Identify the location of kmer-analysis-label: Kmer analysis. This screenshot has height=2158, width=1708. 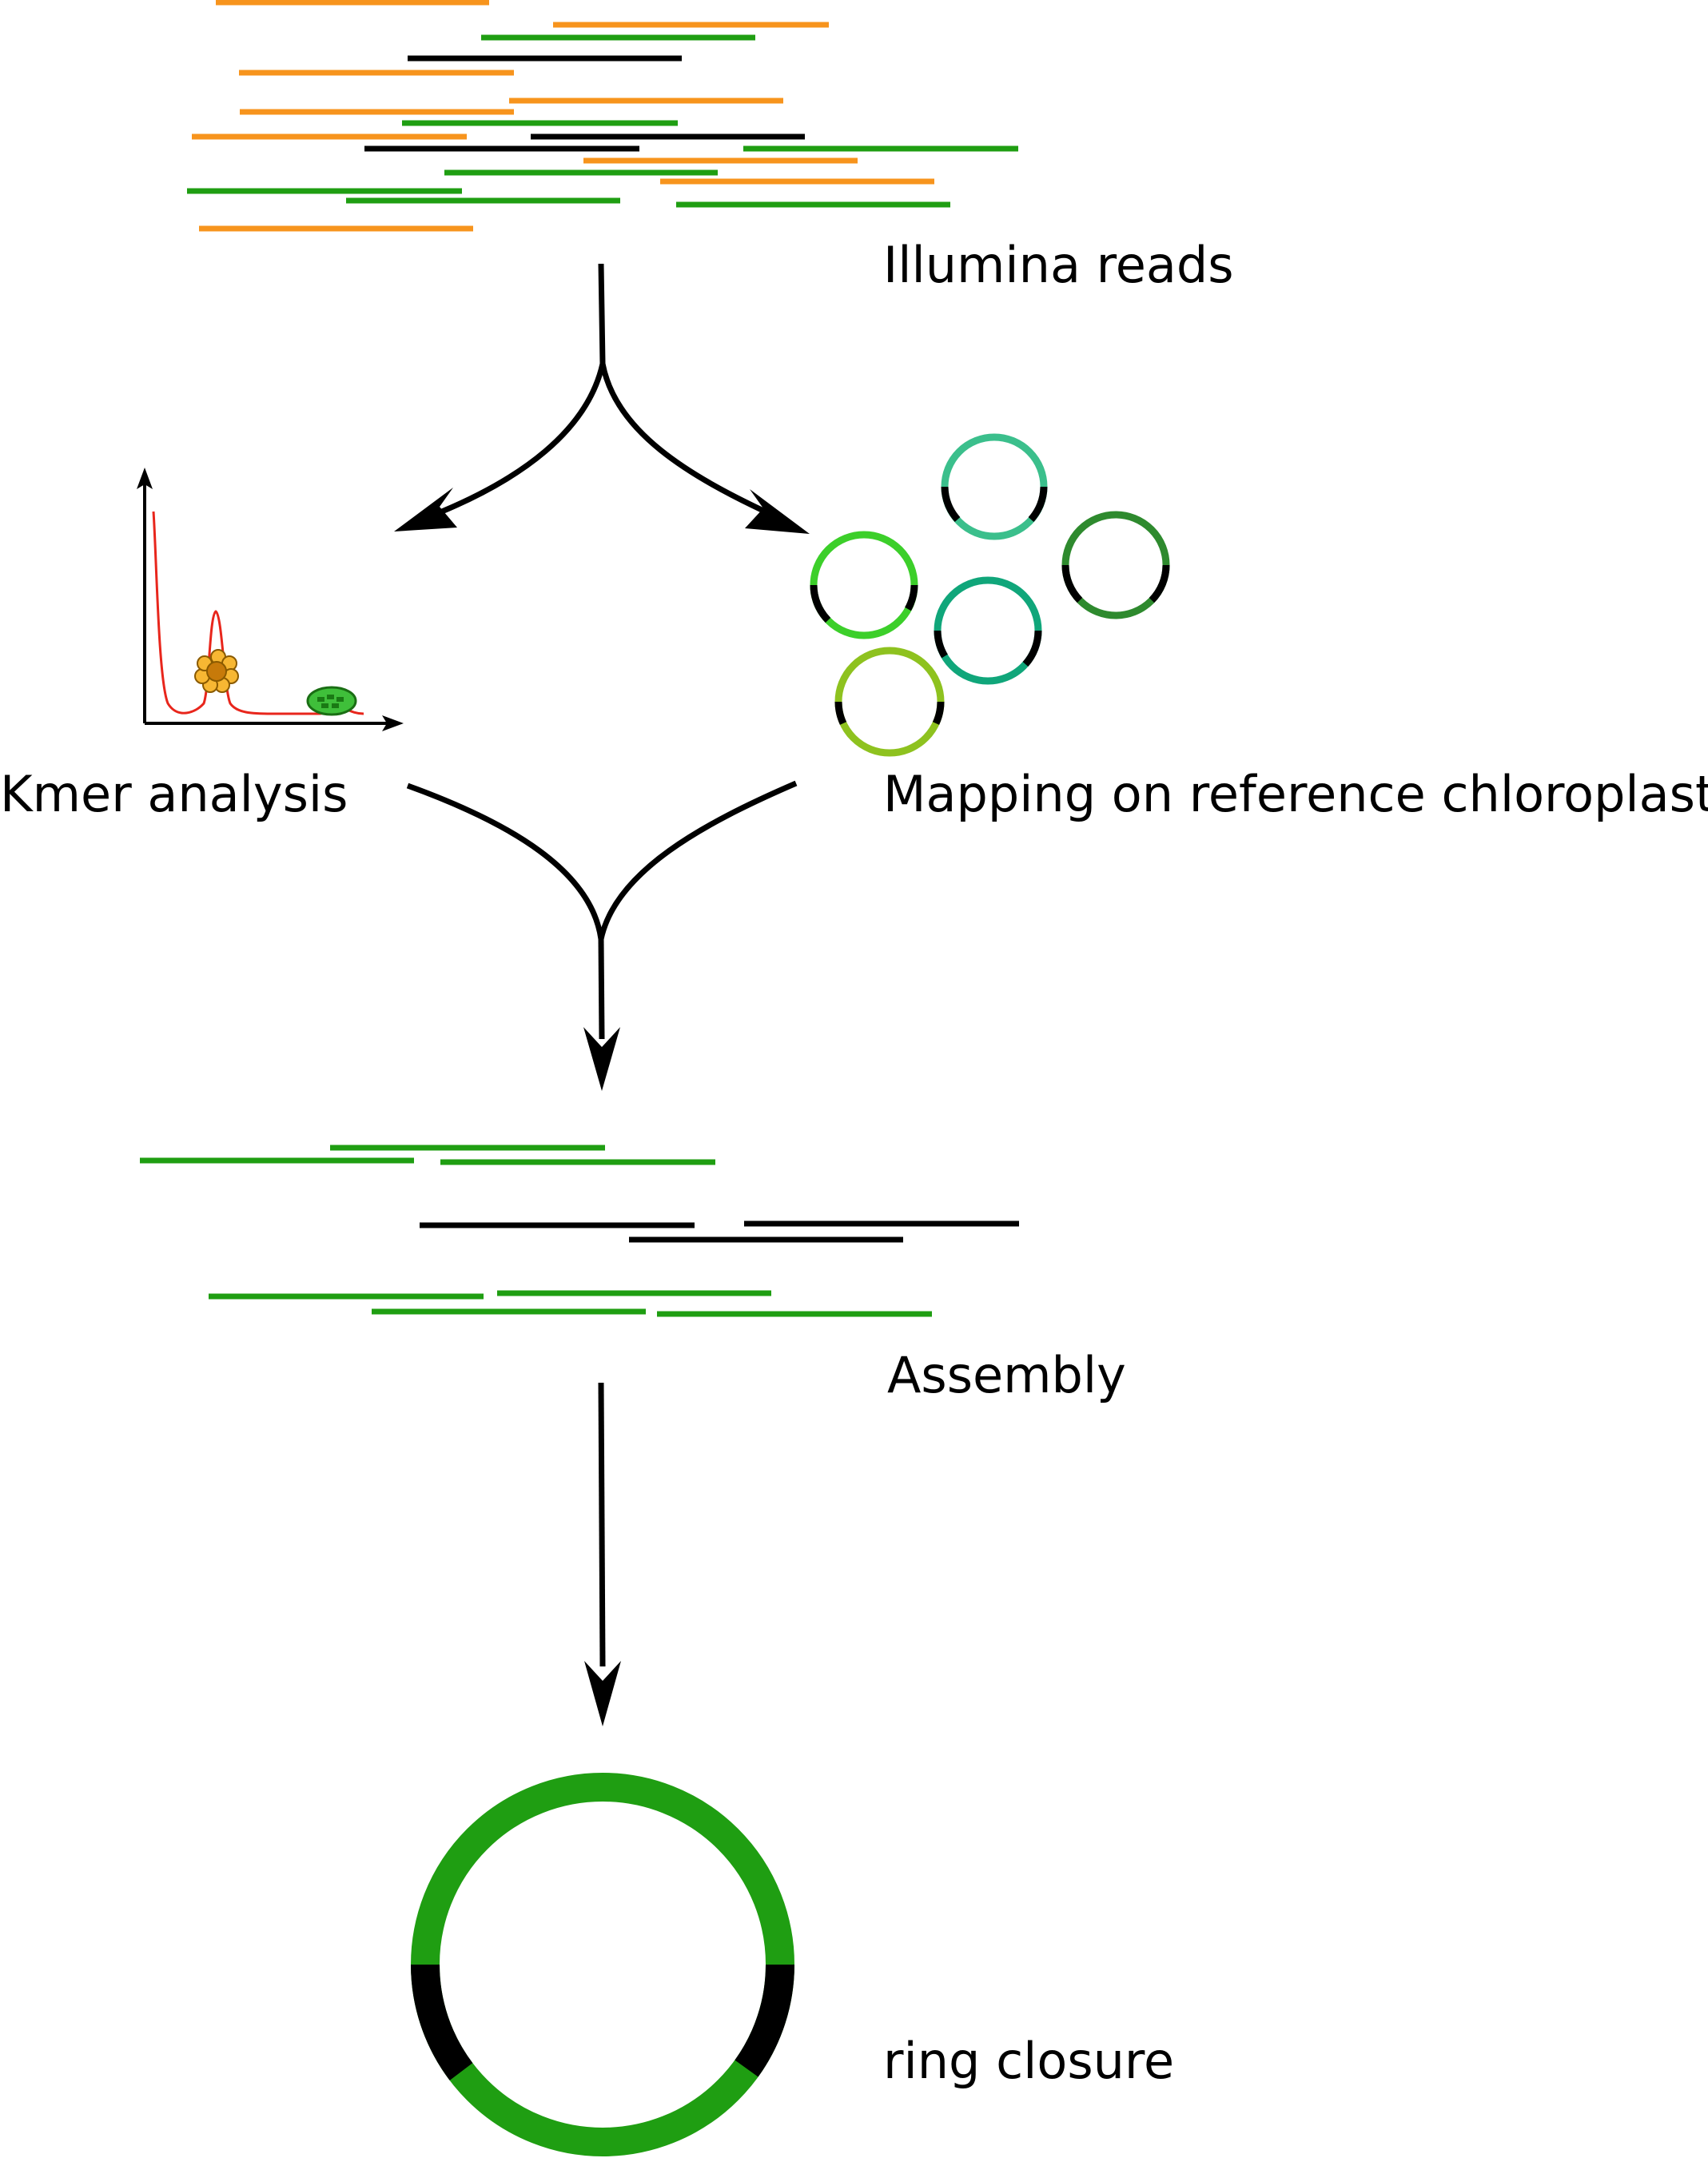
(174, 794).